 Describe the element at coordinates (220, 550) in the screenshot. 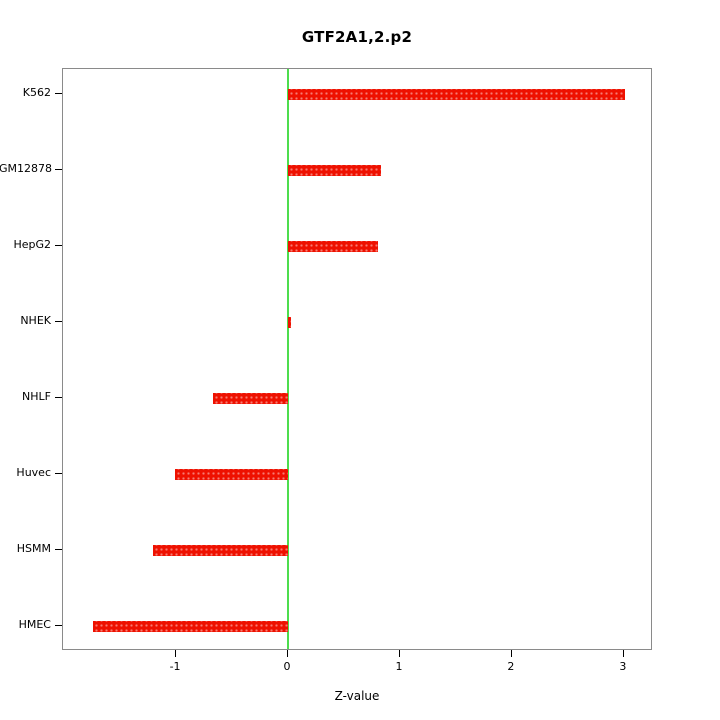

I see `bar-hsmm` at that location.